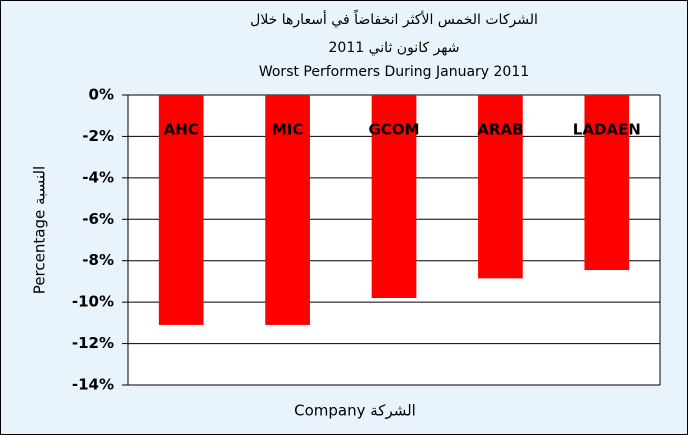  What do you see at coordinates (607, 130) in the screenshot?
I see `x-tick-label: LADAEN` at bounding box center [607, 130].